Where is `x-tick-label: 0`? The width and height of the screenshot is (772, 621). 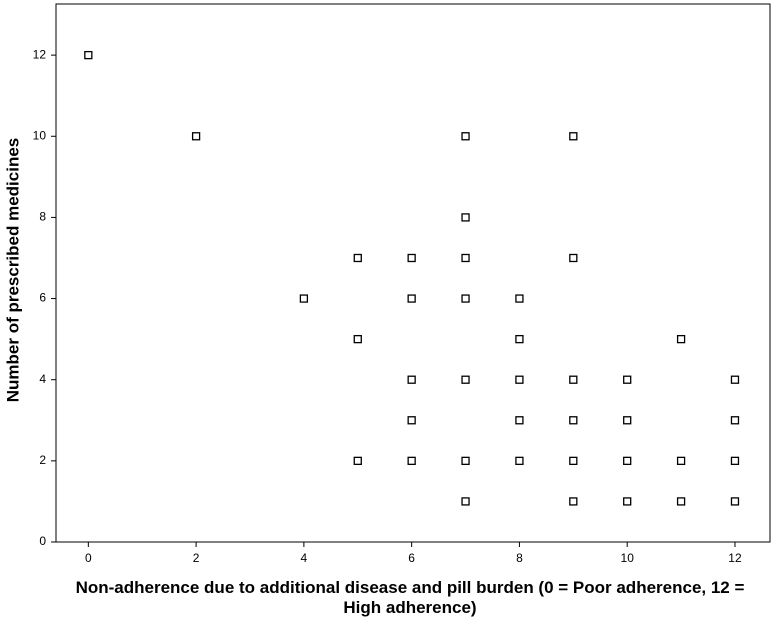
x-tick-label: 0 is located at coordinates (88, 558).